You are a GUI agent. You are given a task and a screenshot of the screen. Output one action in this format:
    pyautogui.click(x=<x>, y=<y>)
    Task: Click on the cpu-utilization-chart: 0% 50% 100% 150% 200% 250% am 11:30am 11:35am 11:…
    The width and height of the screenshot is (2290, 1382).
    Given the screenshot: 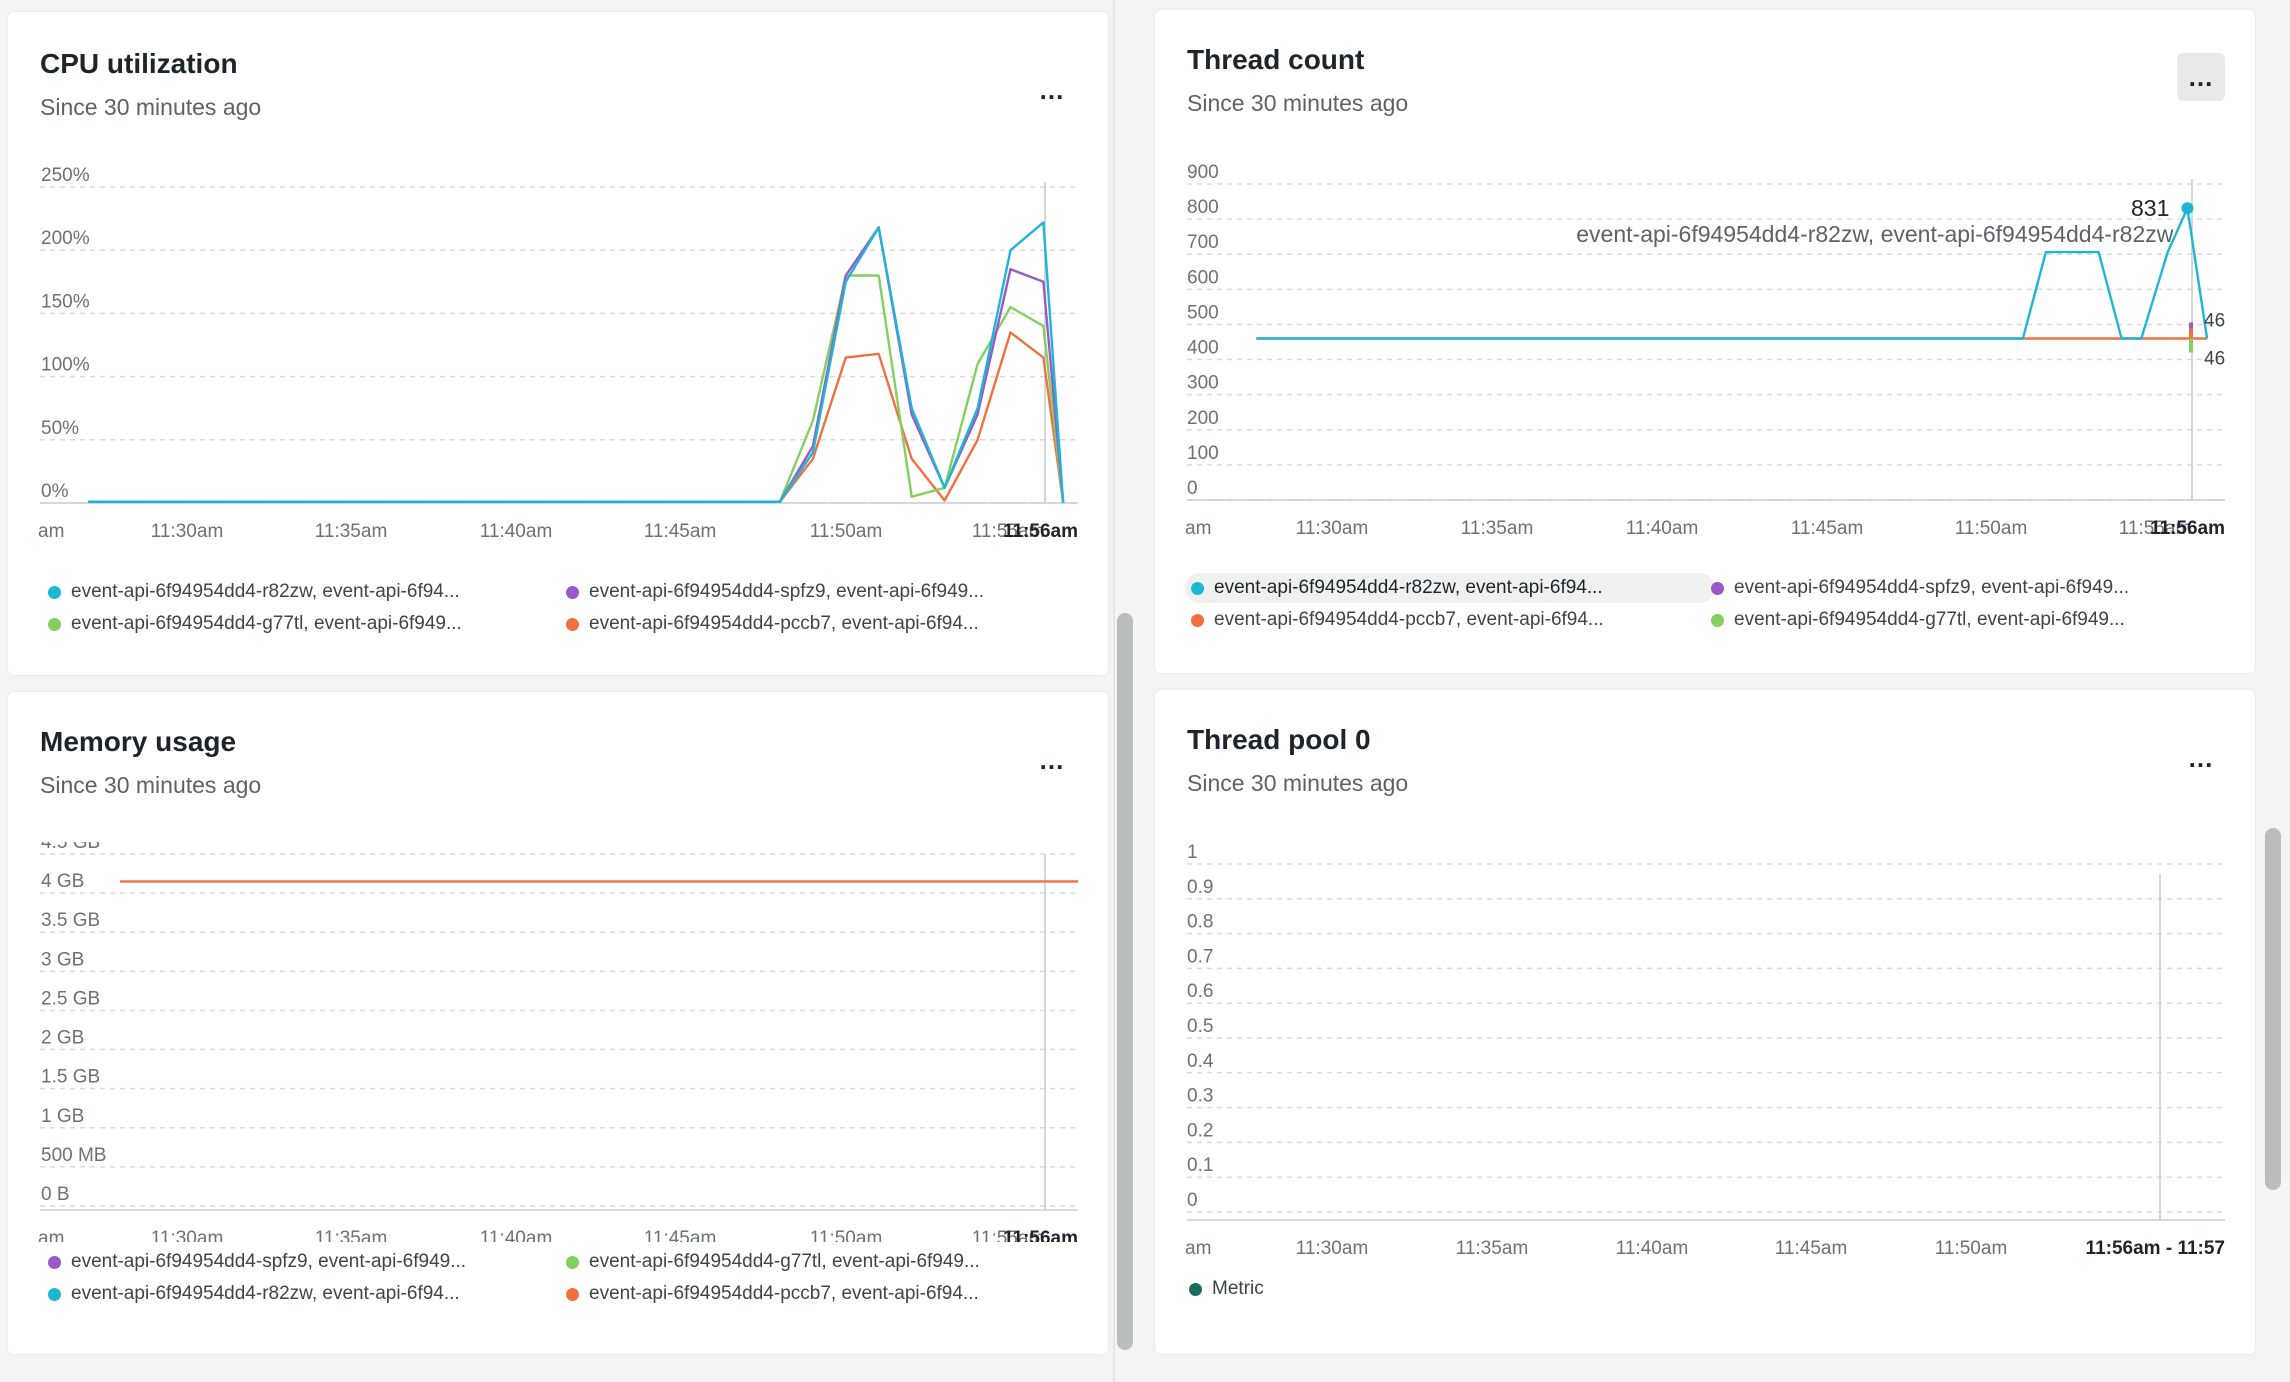 What is the action you would take?
    pyautogui.click(x=558, y=362)
    